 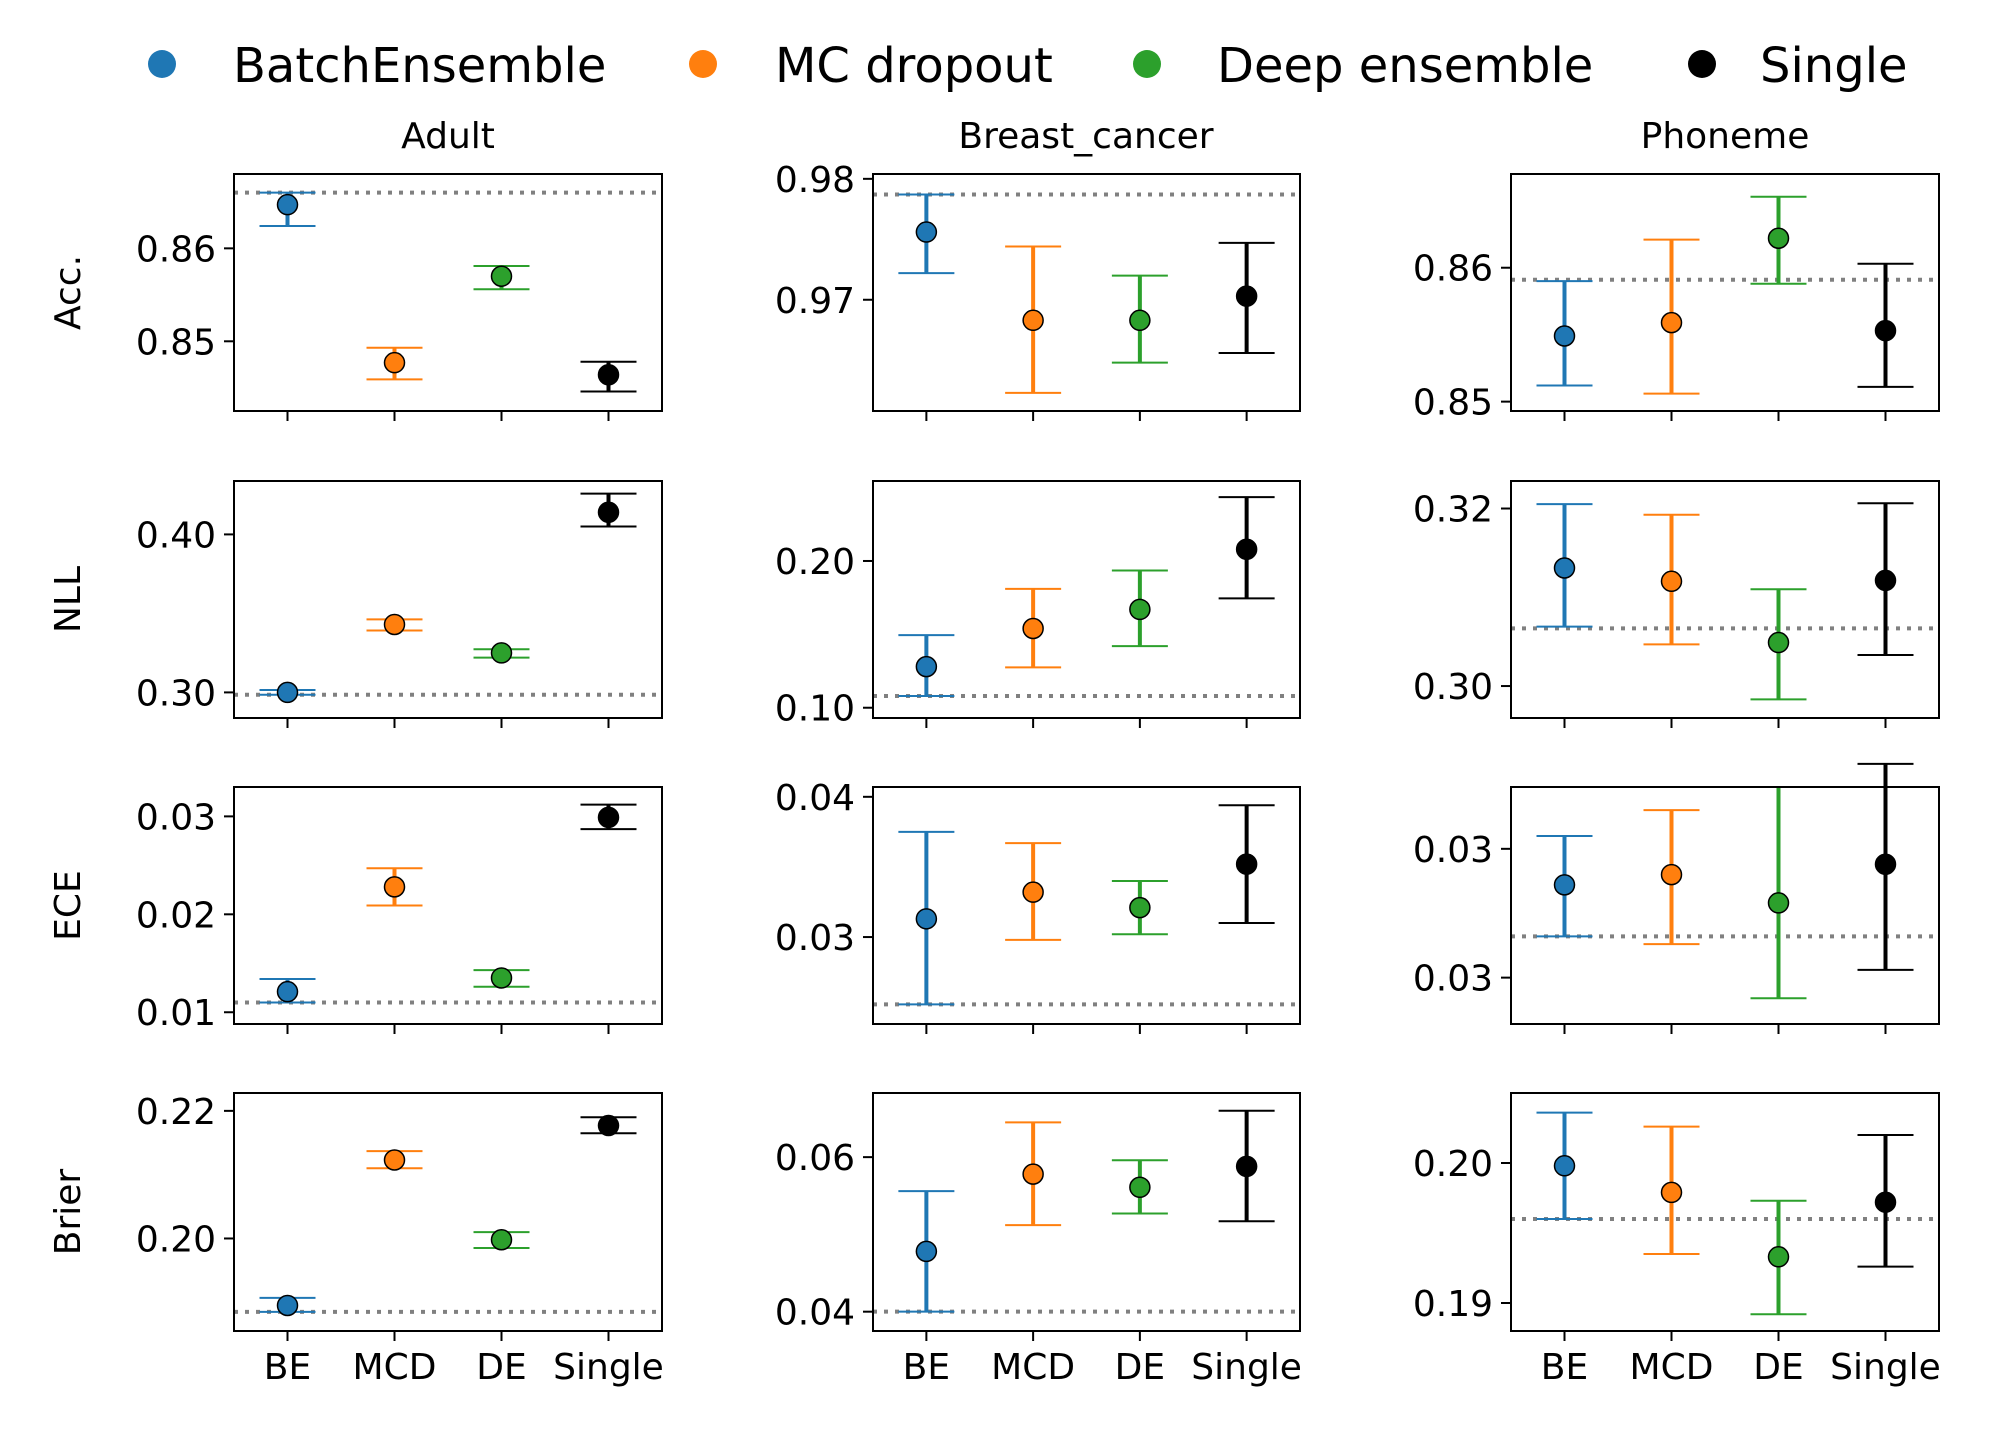 What do you see at coordinates (914, 66) in the screenshot?
I see `legend-label-mc-dropout: MC dropout` at bounding box center [914, 66].